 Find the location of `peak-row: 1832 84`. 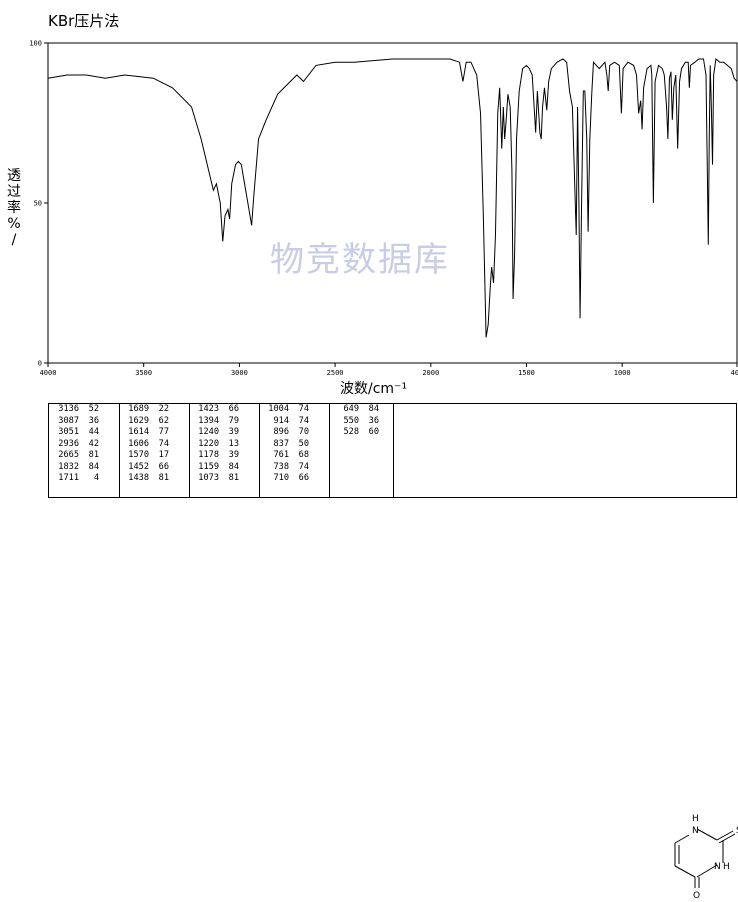

peak-row: 1832 84 is located at coordinates (84, 468).